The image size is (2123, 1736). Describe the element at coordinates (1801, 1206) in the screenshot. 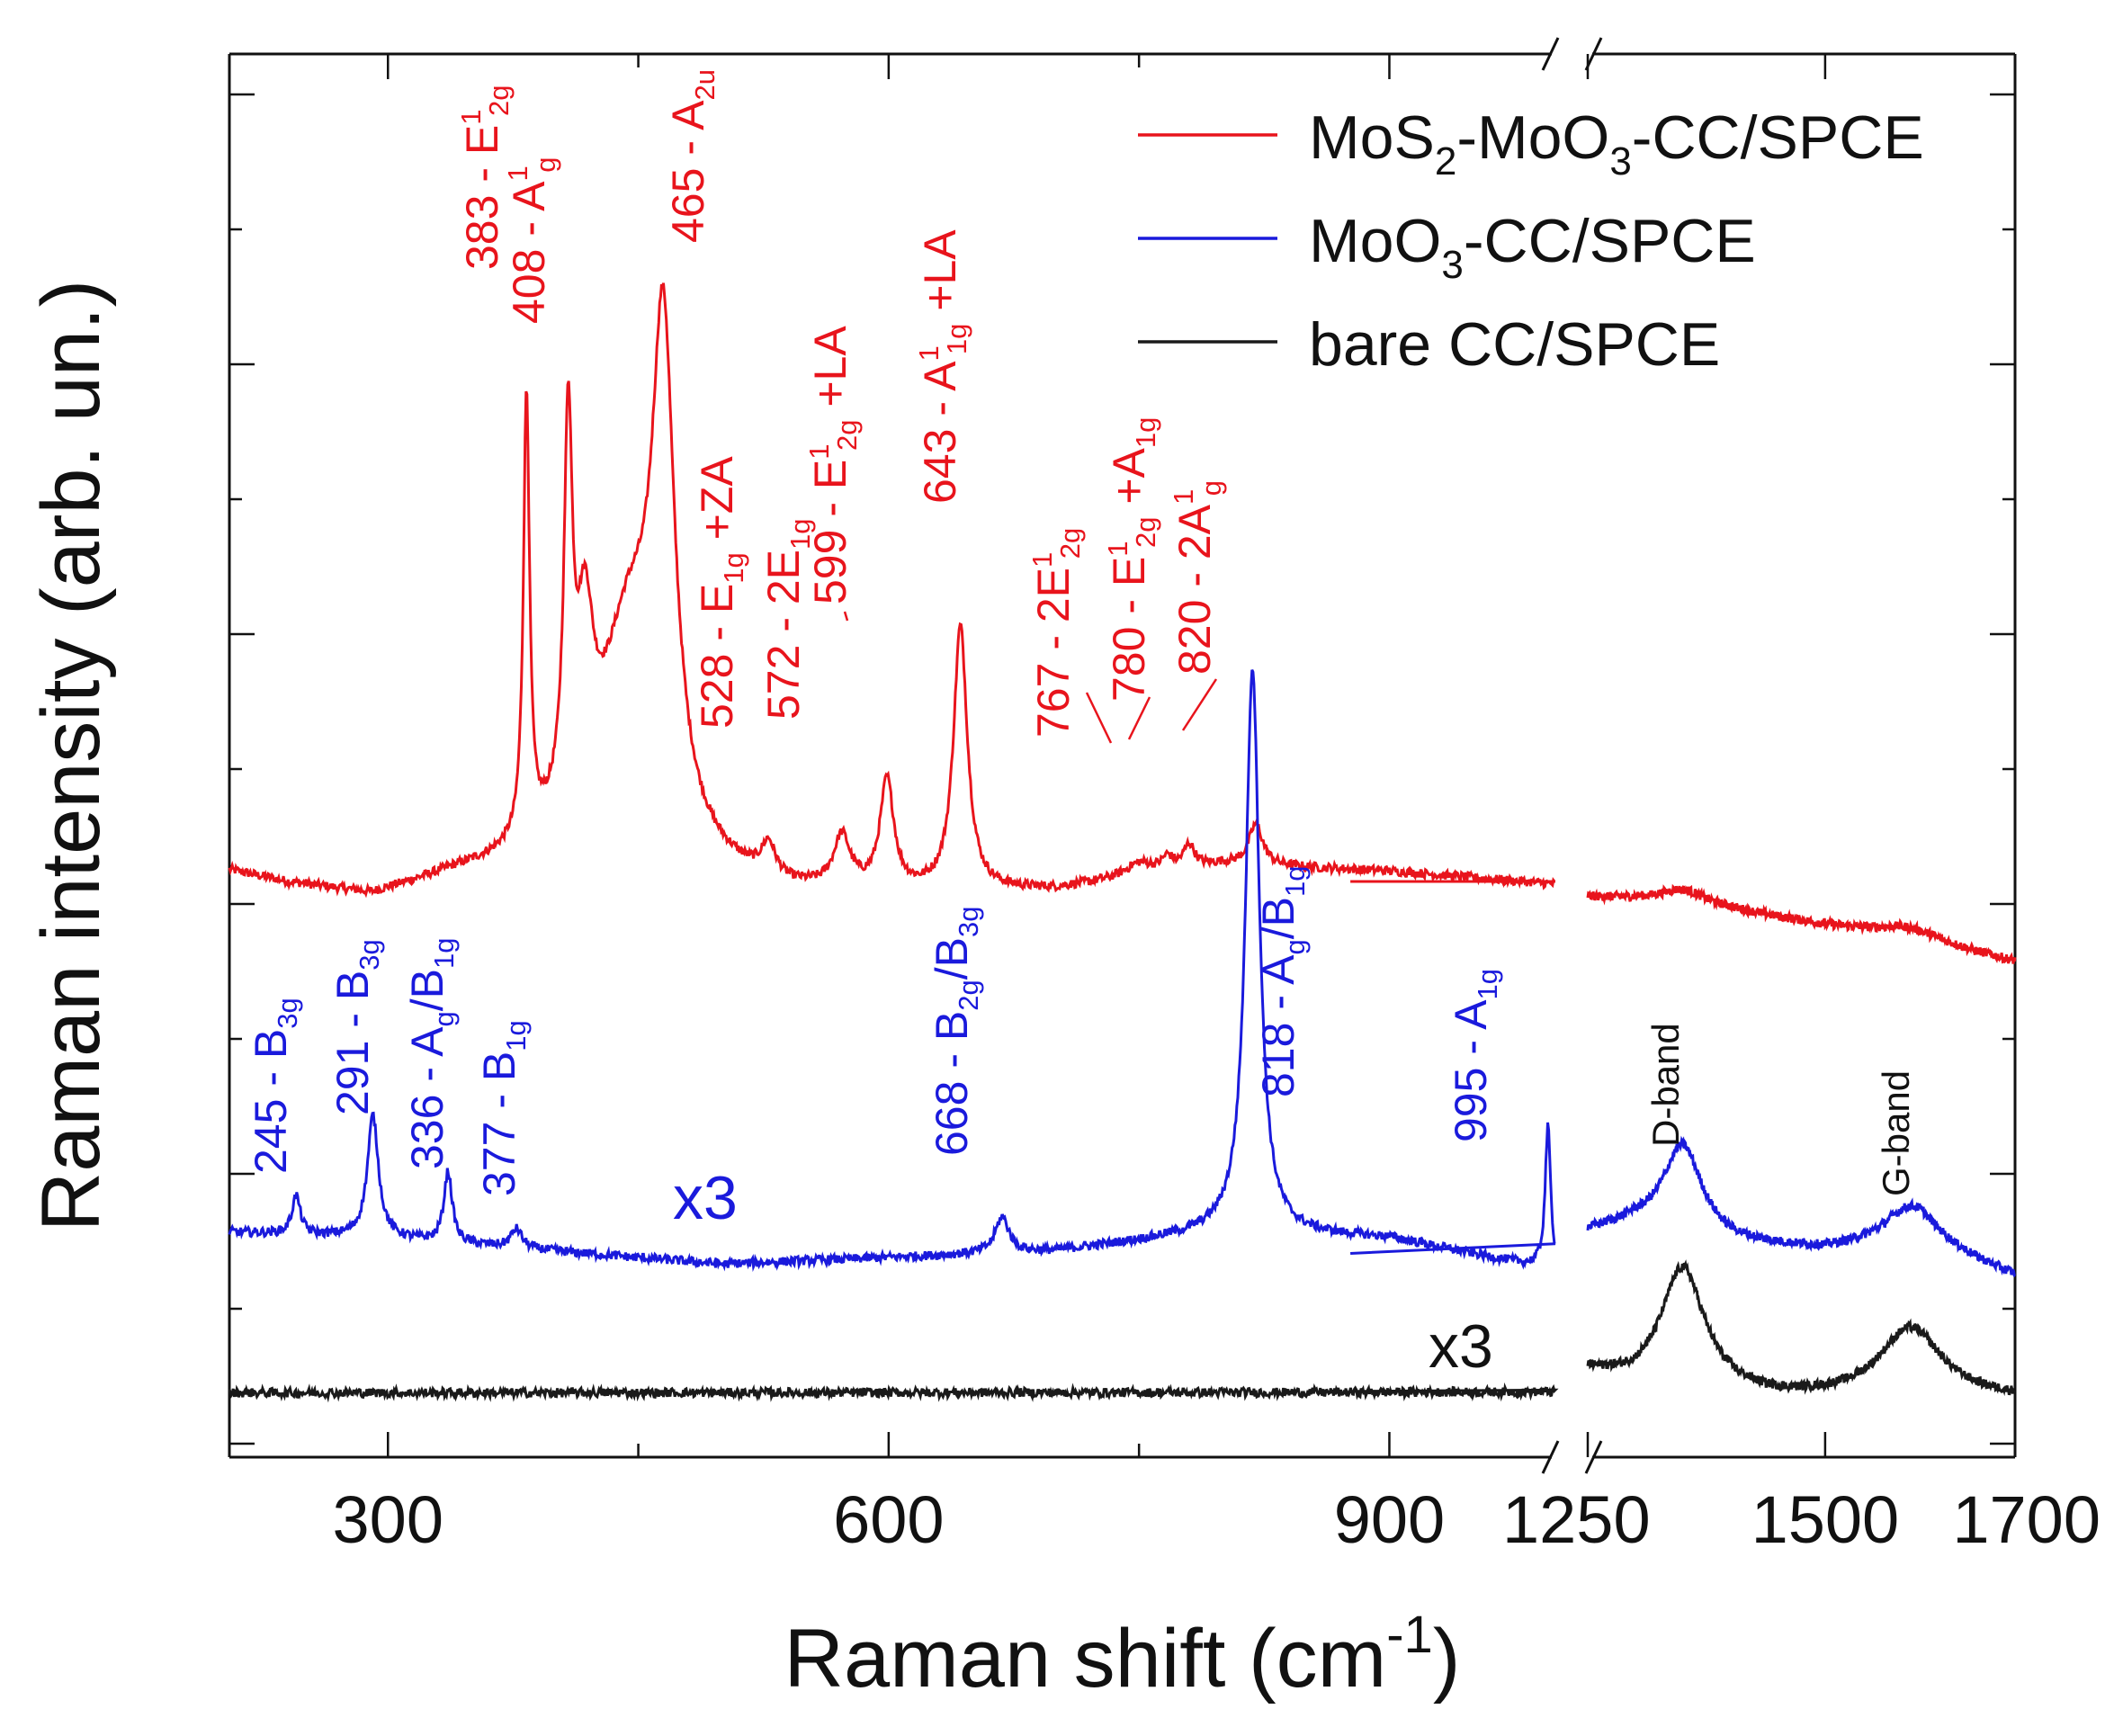

I see `series-line-moo3-part2` at that location.